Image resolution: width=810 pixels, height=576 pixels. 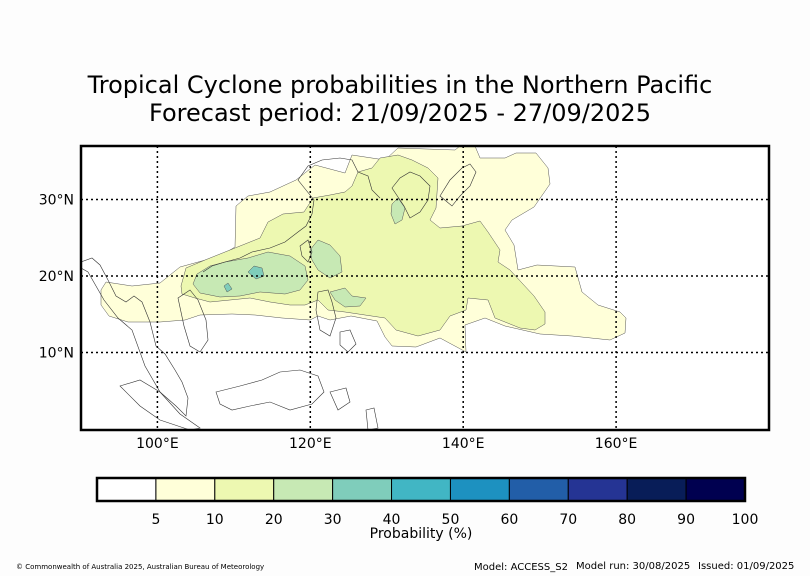 I want to click on colorbar-tick-10: 10, so click(x=215, y=520).